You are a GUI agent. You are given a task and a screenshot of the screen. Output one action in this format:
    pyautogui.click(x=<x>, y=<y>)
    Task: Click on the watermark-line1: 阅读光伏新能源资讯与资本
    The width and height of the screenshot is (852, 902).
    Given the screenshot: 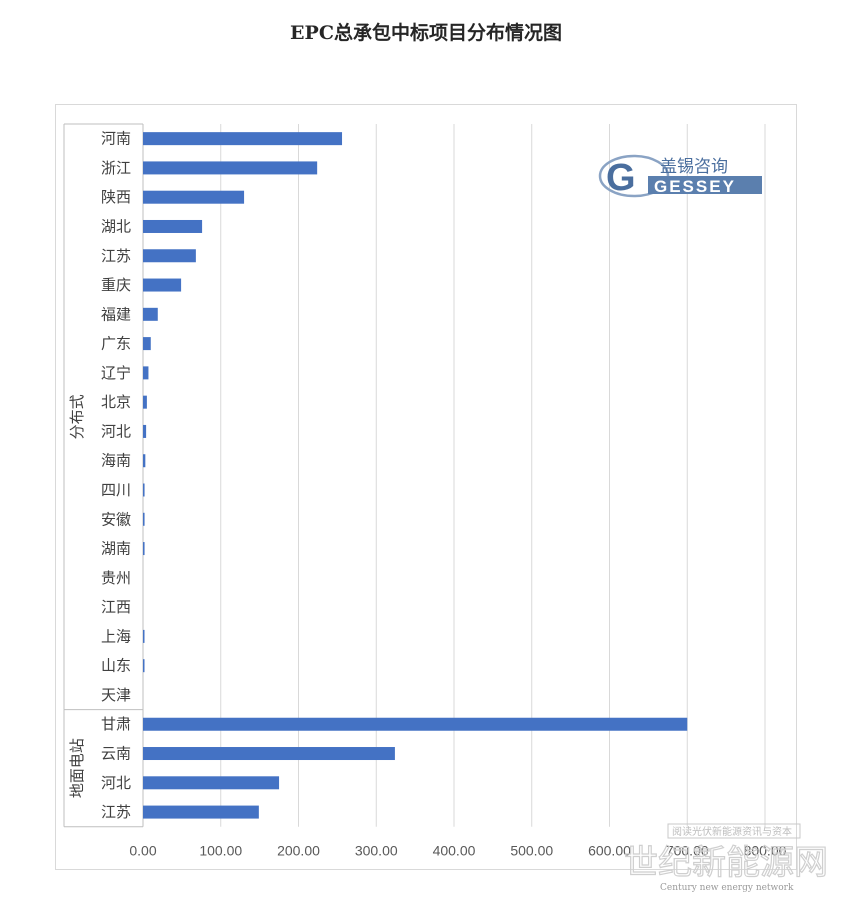 What is the action you would take?
    pyautogui.click(x=732, y=831)
    